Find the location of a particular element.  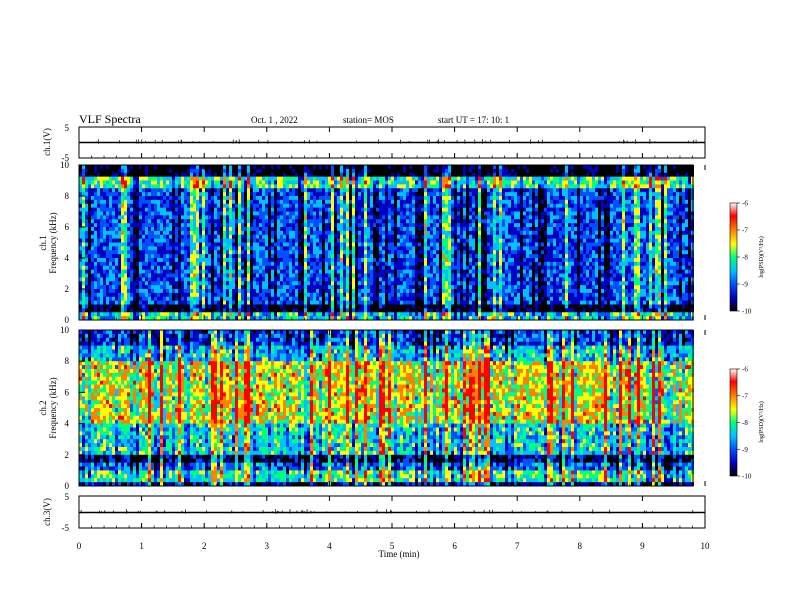

ch1-ytick-top: 5 is located at coordinates (67, 128).